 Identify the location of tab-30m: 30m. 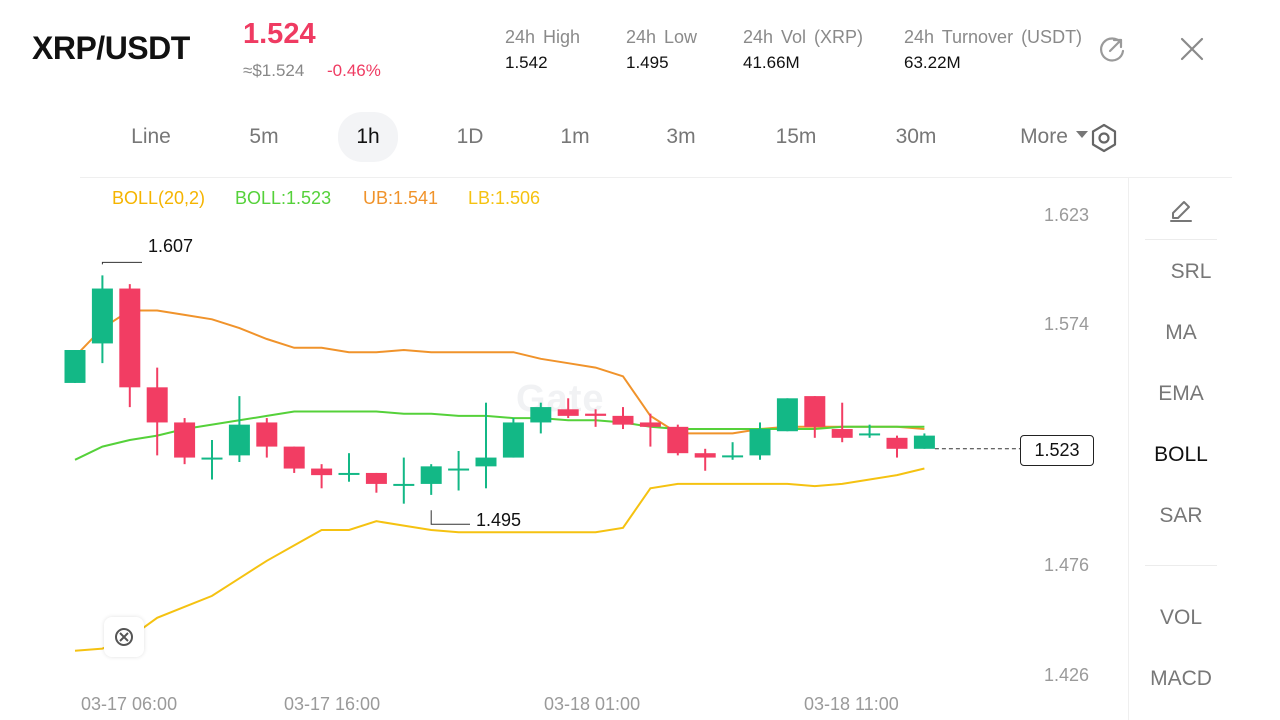
(916, 136).